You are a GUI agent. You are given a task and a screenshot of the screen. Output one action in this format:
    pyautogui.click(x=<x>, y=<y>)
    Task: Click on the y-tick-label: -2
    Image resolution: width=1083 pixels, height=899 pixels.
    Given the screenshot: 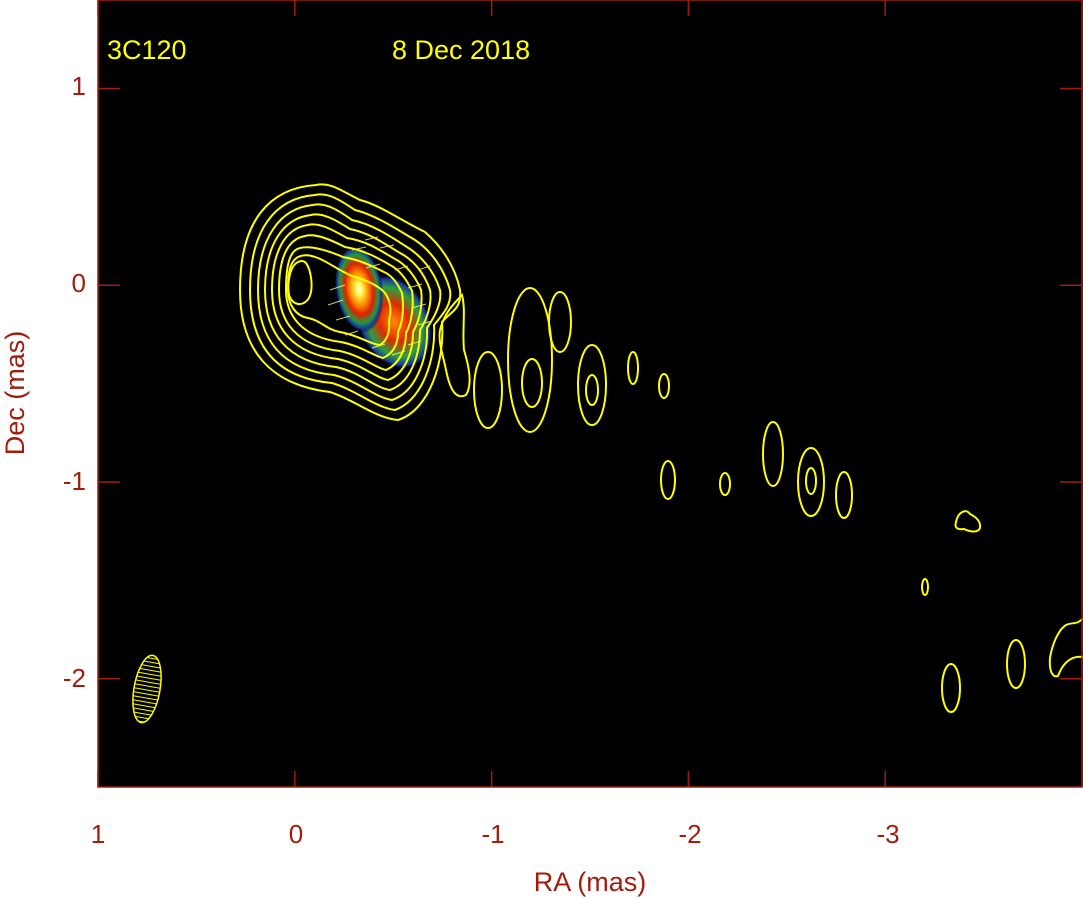 What is the action you would take?
    pyautogui.click(x=74, y=678)
    